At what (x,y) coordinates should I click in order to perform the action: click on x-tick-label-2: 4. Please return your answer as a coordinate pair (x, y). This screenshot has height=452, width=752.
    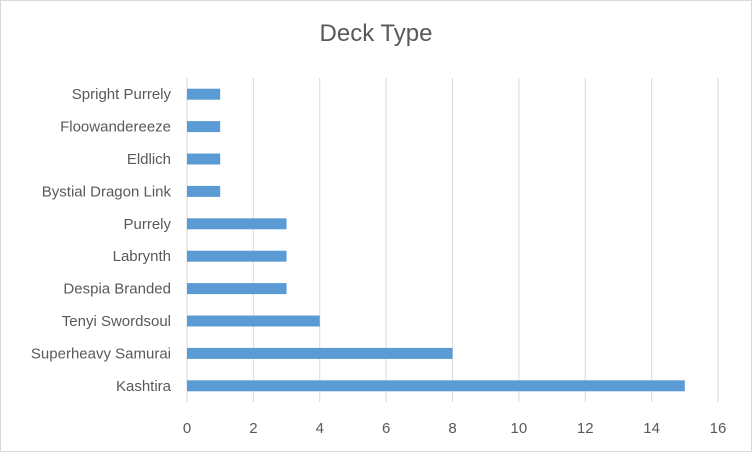
    Looking at the image, I should click on (320, 428).